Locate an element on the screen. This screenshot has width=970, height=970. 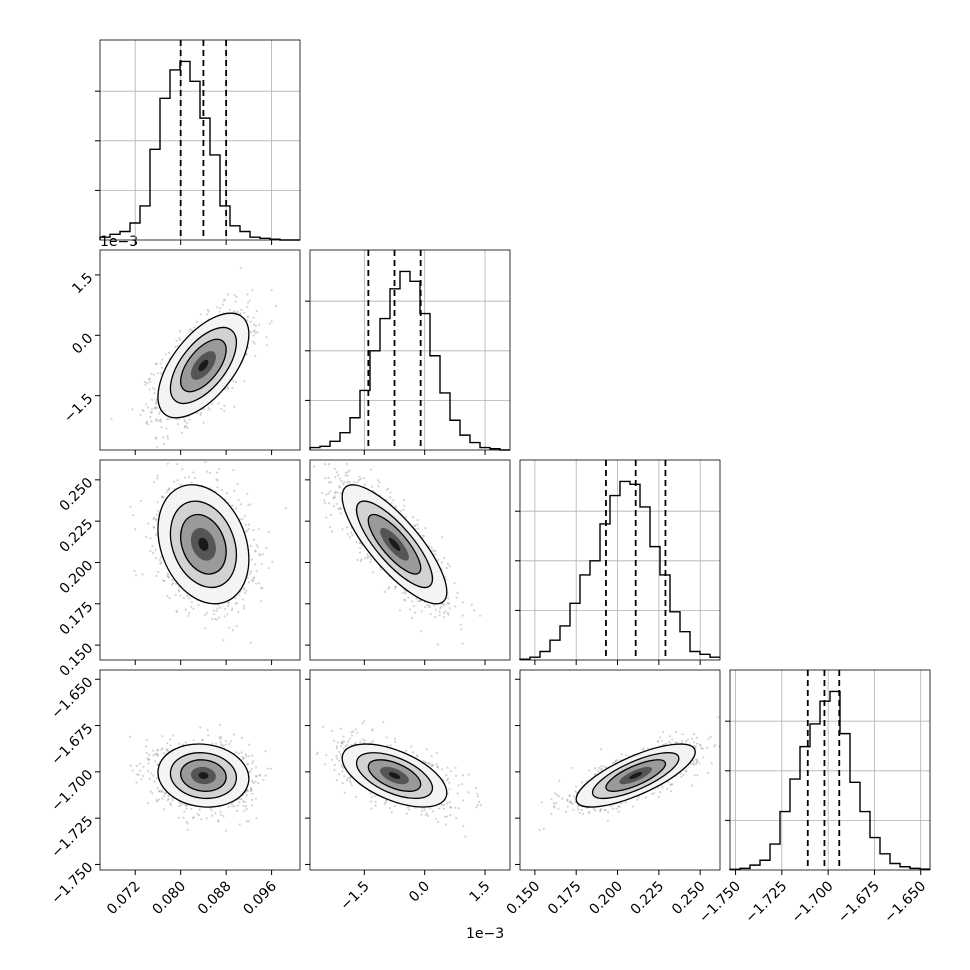
x-offset-label: 1e−3 is located at coordinates (485, 934).